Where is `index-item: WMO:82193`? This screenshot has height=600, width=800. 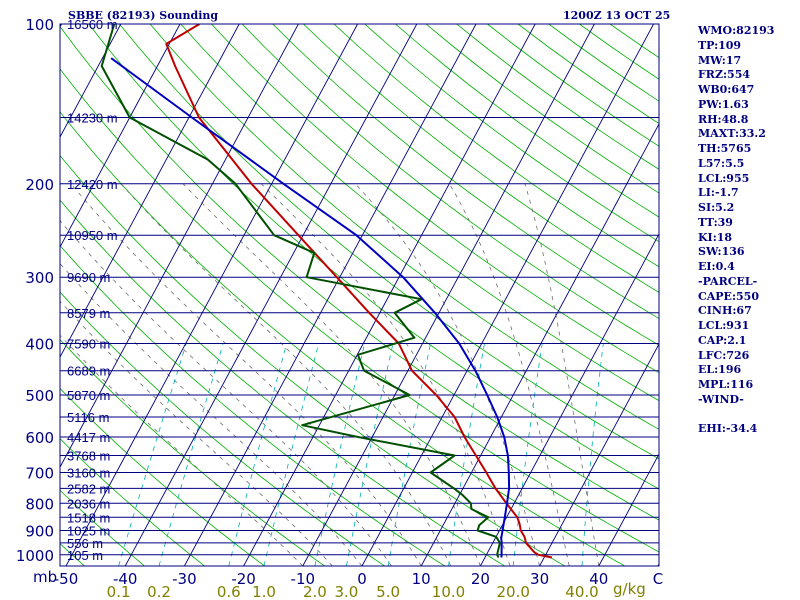
index-item: WMO:82193 is located at coordinates (736, 30).